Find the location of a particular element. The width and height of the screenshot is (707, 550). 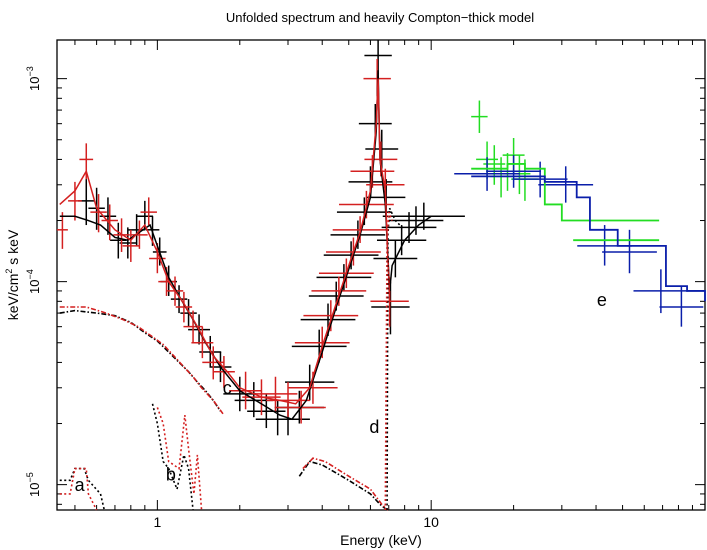

y-tick-label-1e-5: 10−5 is located at coordinates (33, 484).